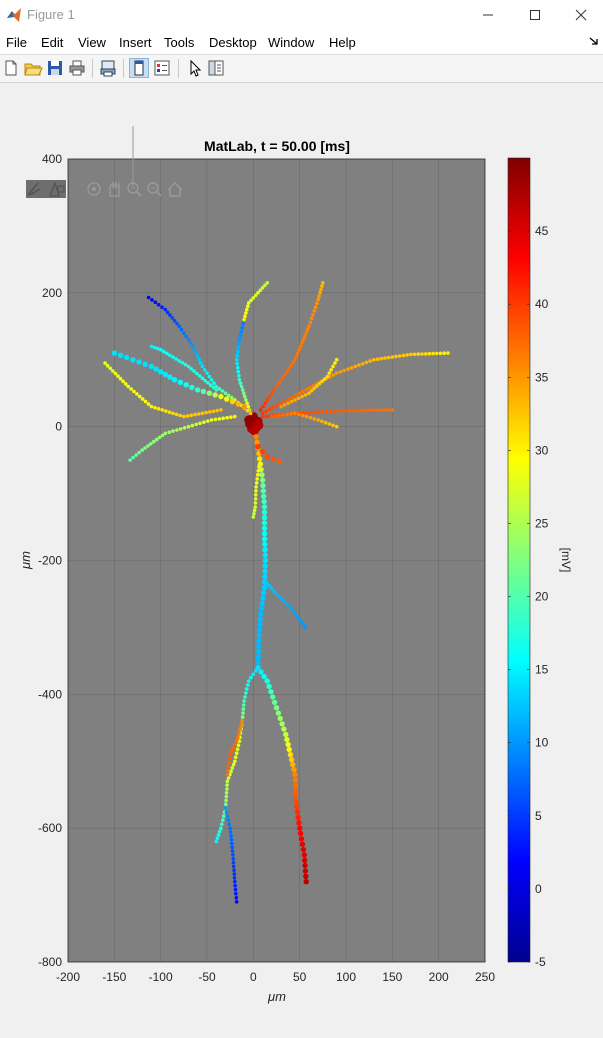 The image size is (603, 1038). Describe the element at coordinates (179, 42) in the screenshot. I see `menu-tools: Tools` at that location.